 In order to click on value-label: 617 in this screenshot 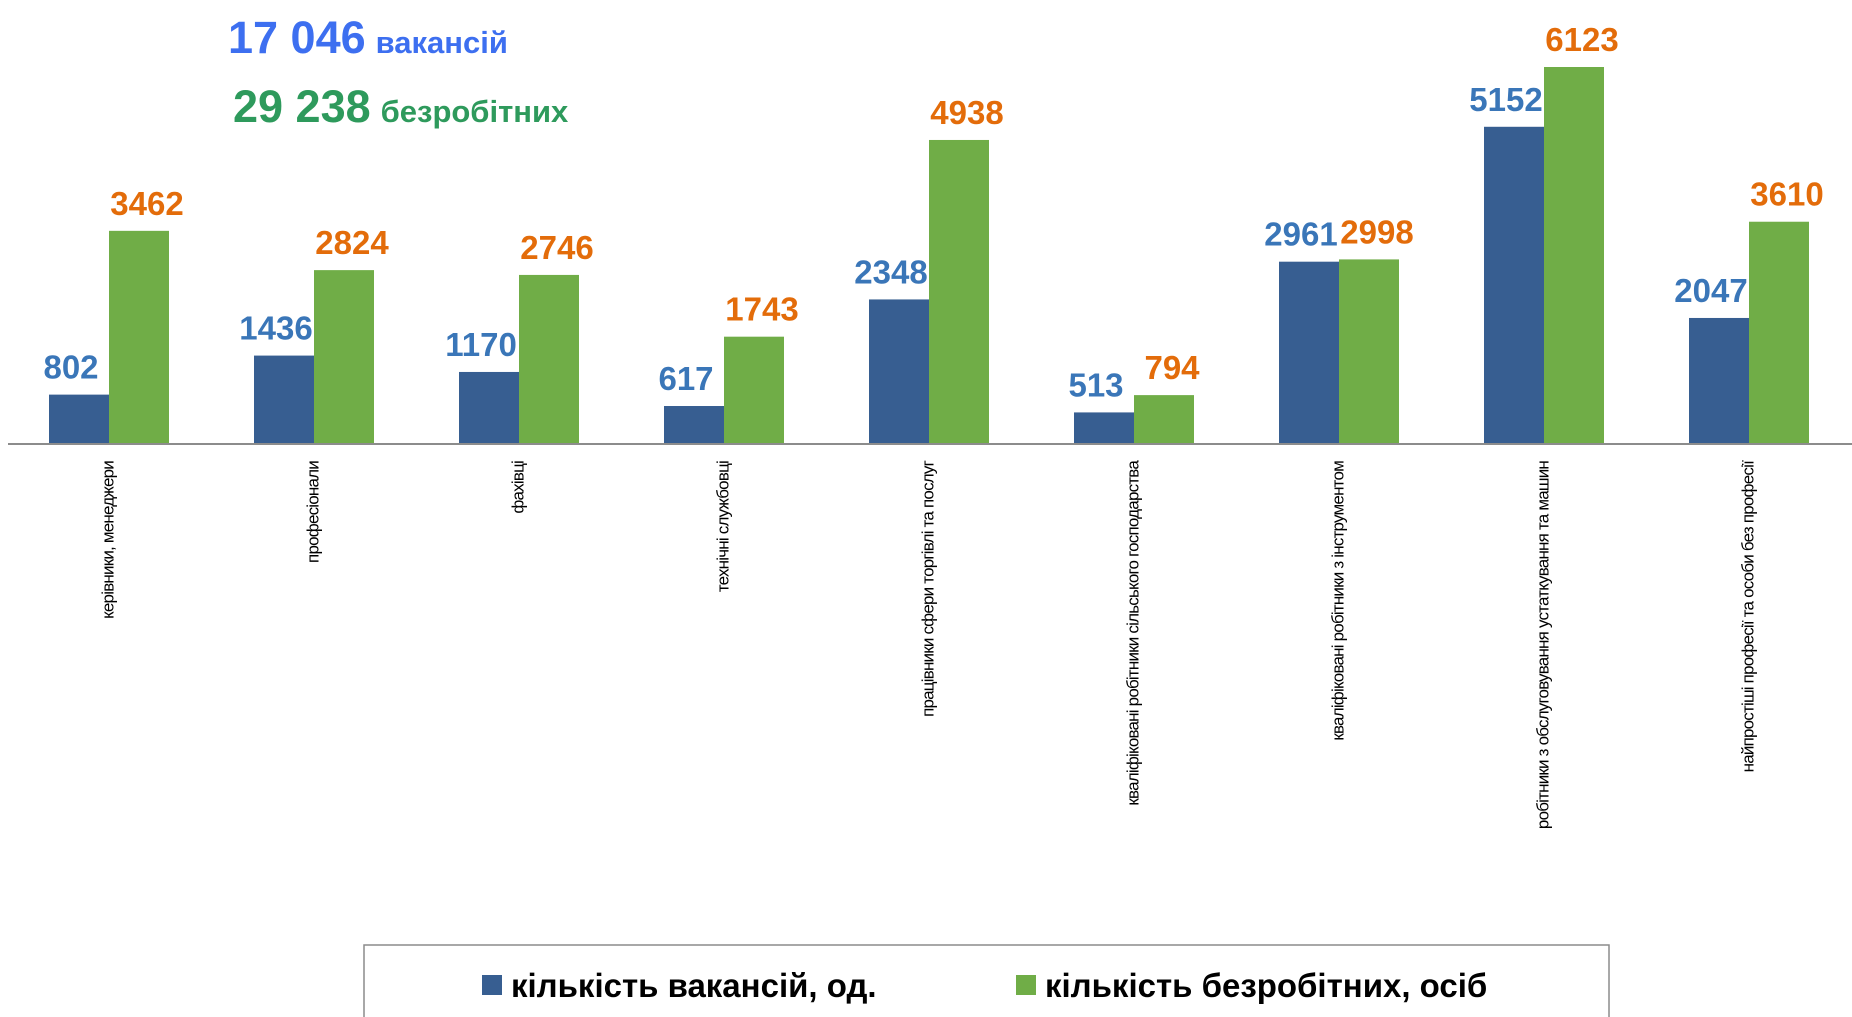, I will do `click(685, 378)`.